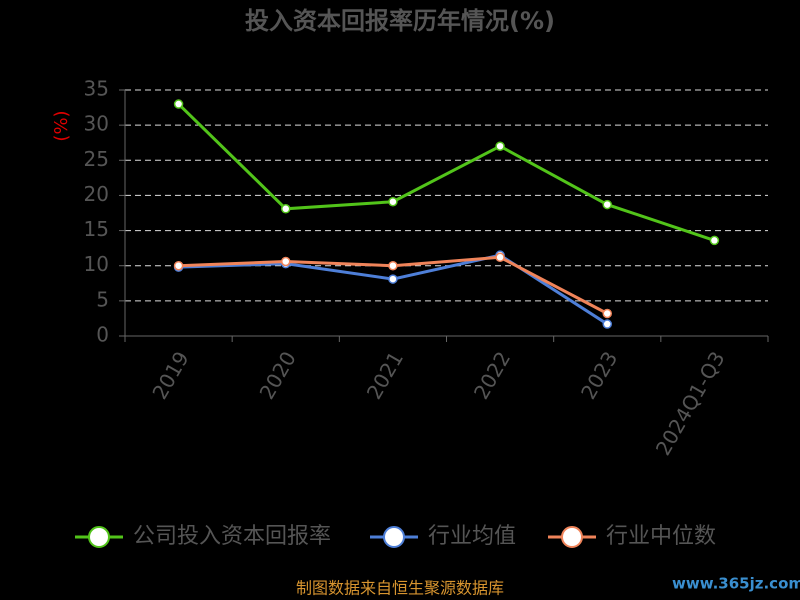 Image resolution: width=800 pixels, height=600 pixels. Describe the element at coordinates (96, 264) in the screenshot. I see `y-tick-label: 10` at that location.